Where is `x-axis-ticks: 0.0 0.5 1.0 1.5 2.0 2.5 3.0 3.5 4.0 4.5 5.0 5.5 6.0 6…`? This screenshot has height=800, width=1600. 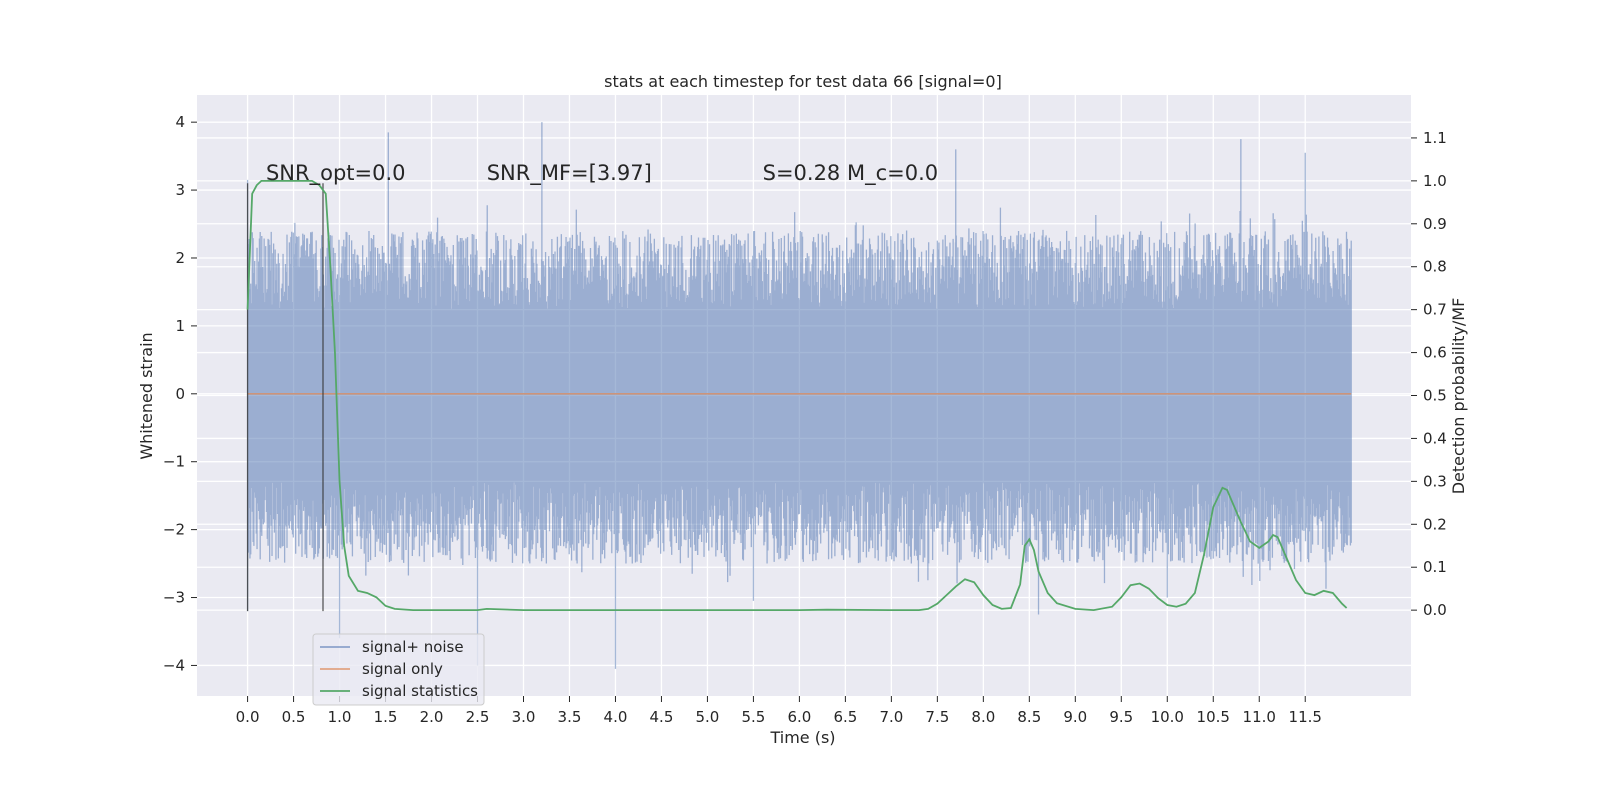
x-axis-ticks: 0.0 0.5 1.0 1.5 2.0 2.5 3.0 3.5 4.0 4.5 5.0 5.5 6.0 6… is located at coordinates (779, 711).